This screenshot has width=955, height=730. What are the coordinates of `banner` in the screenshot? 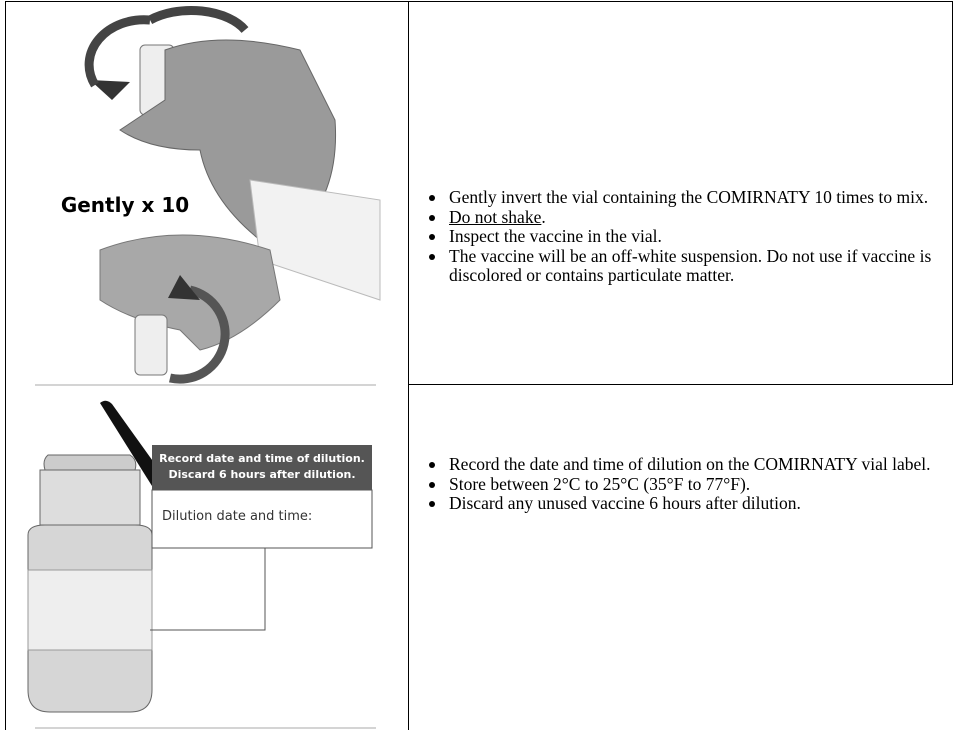 It's located at (262, 467).